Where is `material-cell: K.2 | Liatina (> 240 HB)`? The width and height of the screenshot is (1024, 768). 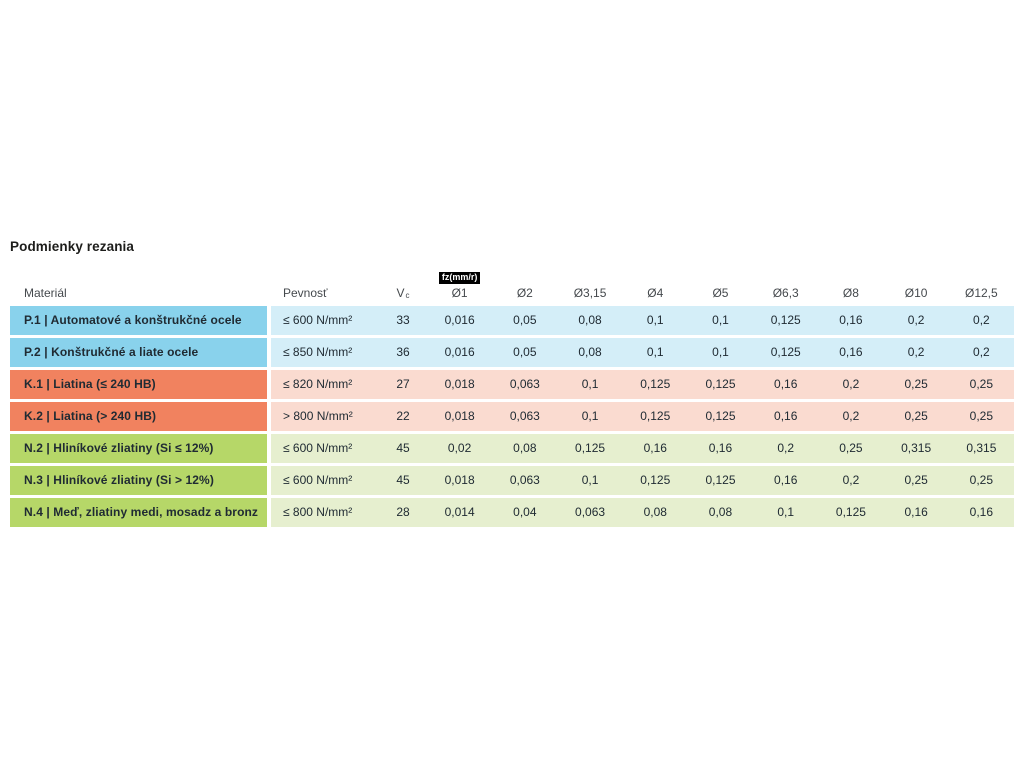
material-cell: K.2 | Liatina (> 240 HB) is located at coordinates (138, 416).